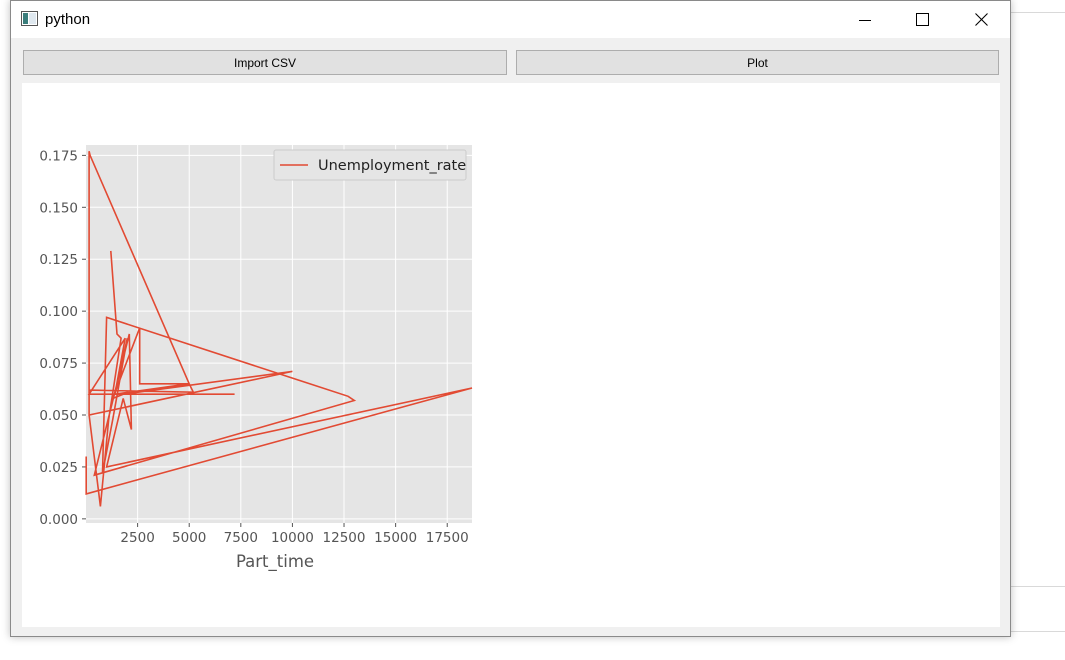 The image size is (1065, 660). Describe the element at coordinates (58, 520) in the screenshot. I see `y-tick-label: 0.000` at that location.